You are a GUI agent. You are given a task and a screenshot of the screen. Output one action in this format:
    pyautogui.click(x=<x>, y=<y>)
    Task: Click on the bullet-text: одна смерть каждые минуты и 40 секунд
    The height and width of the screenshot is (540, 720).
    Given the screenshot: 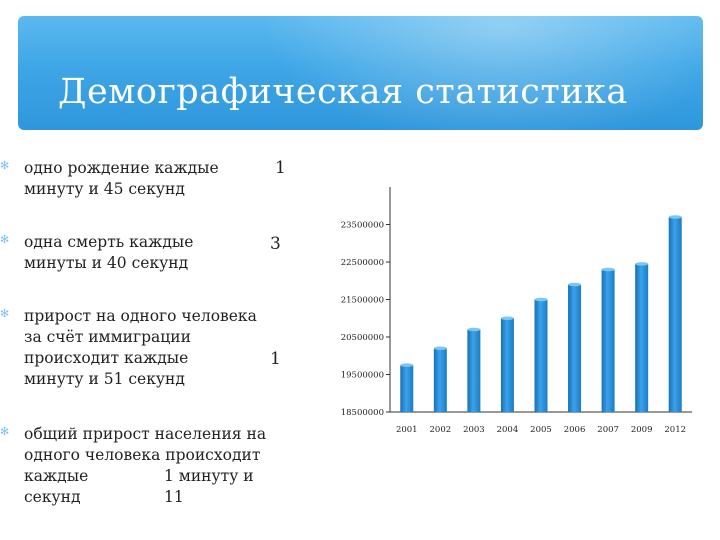 What is the action you would take?
    pyautogui.click(x=108, y=253)
    